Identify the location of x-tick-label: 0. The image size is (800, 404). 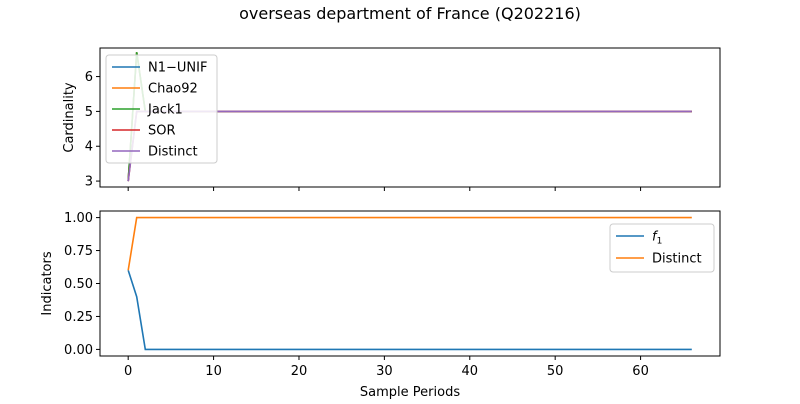
(128, 371).